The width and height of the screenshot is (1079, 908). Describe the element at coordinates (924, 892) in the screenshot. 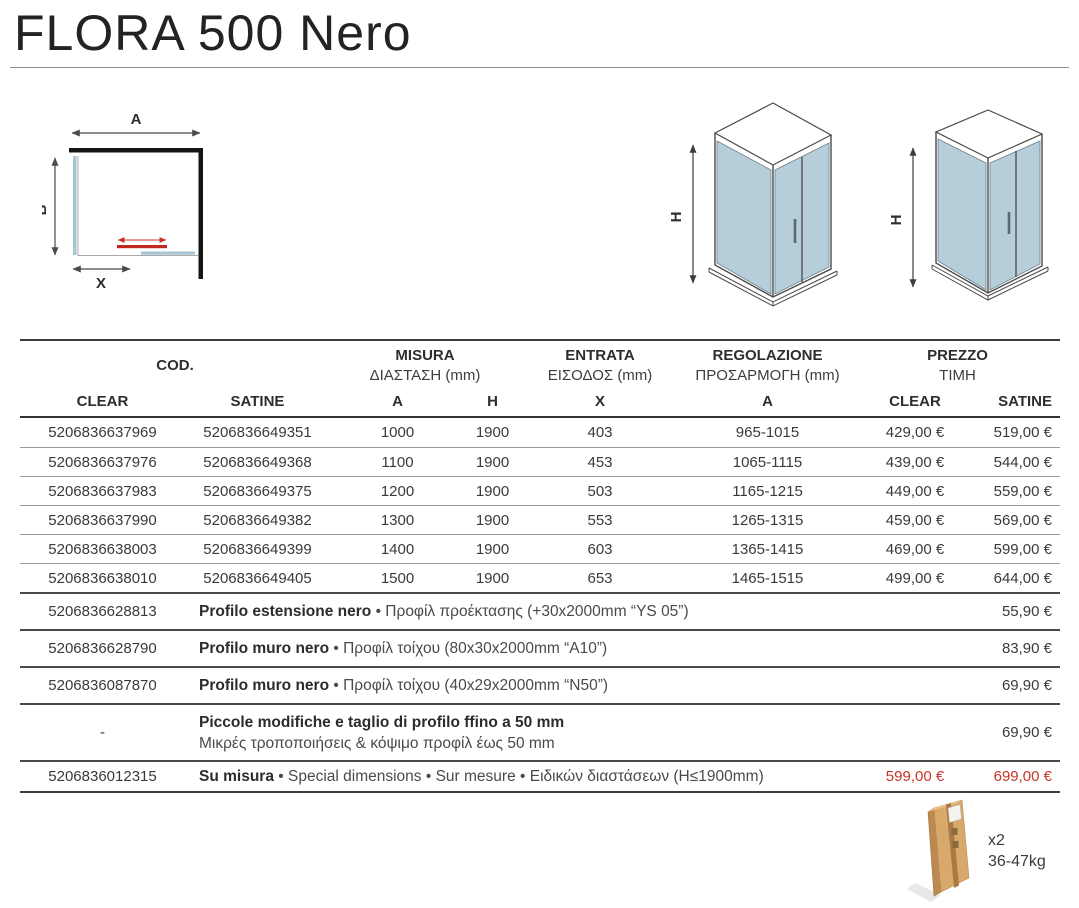

I see `package-shadow` at that location.